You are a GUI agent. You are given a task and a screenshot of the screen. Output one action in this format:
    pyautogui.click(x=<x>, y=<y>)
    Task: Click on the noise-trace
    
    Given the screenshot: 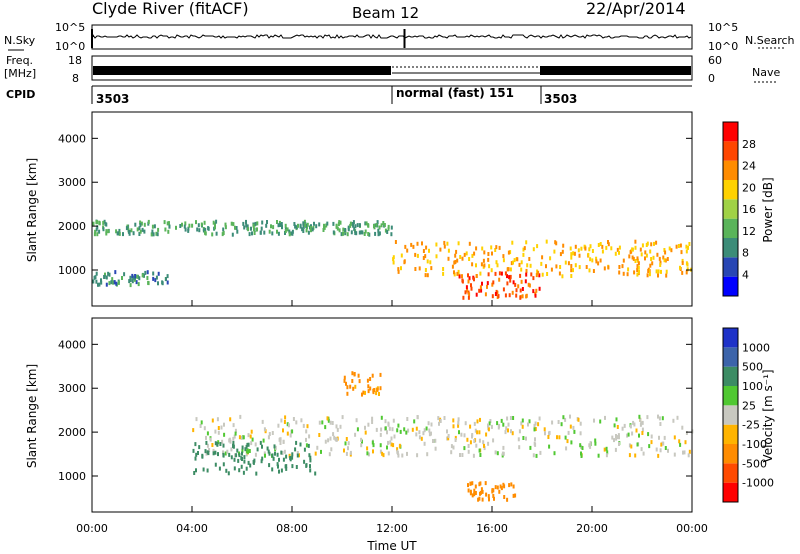 What is the action you would take?
    pyautogui.click(x=391, y=38)
    